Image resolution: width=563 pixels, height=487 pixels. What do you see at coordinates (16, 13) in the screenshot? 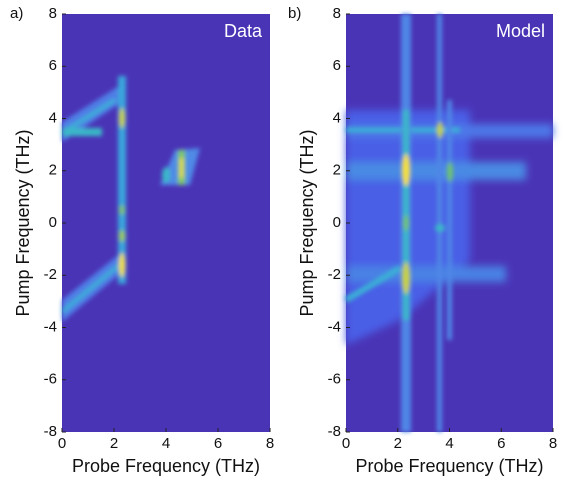
I see `panel-label: a)` at bounding box center [16, 13].